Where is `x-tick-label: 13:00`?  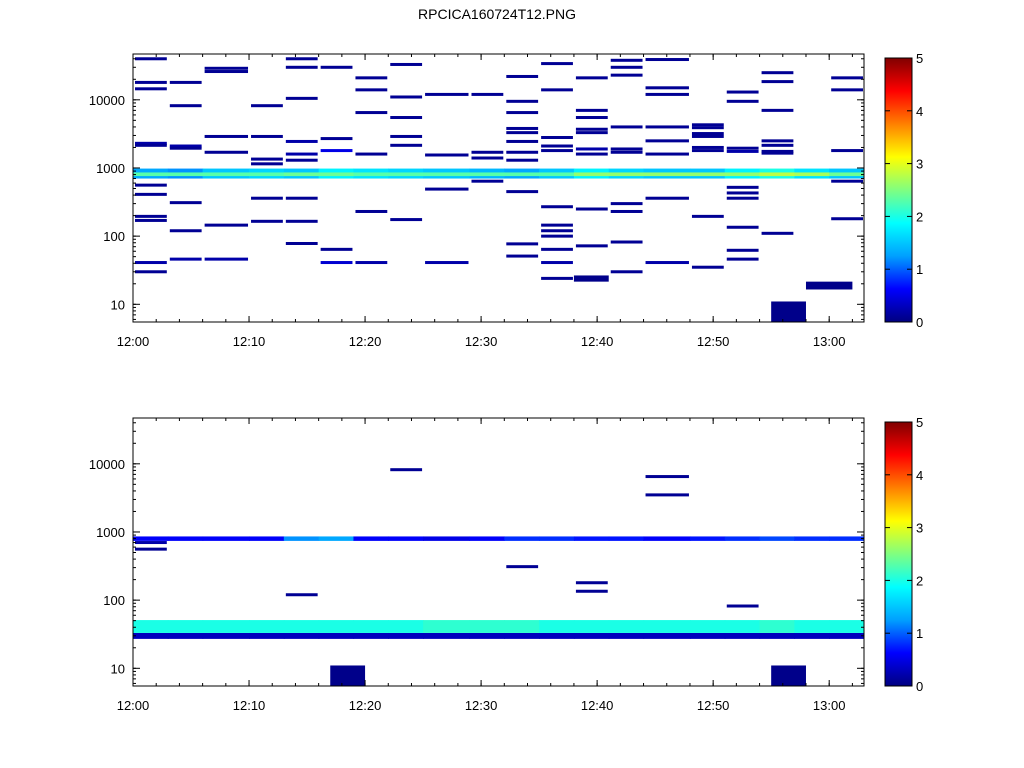 x-tick-label: 13:00 is located at coordinates (829, 705).